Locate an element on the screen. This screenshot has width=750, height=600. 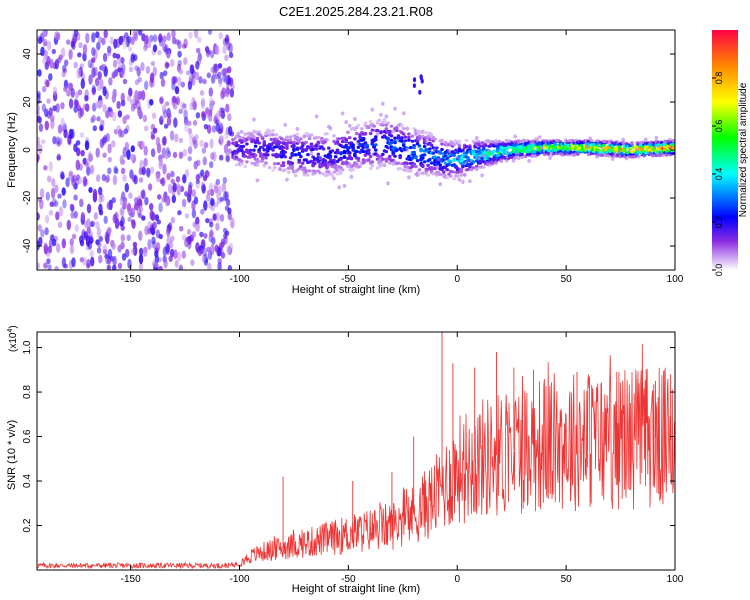
y-tick-label: 0.4 is located at coordinates (27, 481).